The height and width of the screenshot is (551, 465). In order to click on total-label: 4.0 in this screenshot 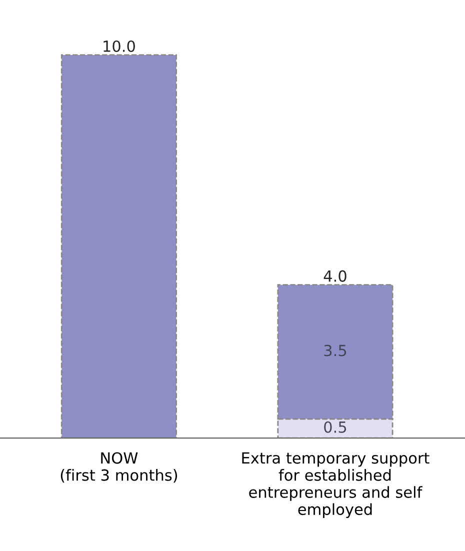, I will do `click(335, 276)`.